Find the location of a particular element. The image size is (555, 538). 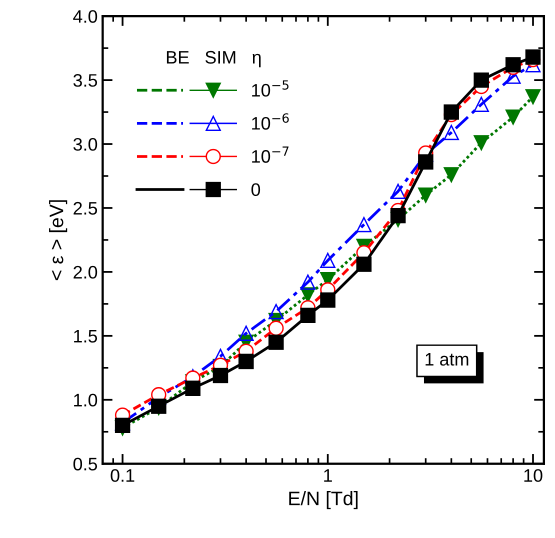

y-tick-label: 1.5 is located at coordinates (86, 336).